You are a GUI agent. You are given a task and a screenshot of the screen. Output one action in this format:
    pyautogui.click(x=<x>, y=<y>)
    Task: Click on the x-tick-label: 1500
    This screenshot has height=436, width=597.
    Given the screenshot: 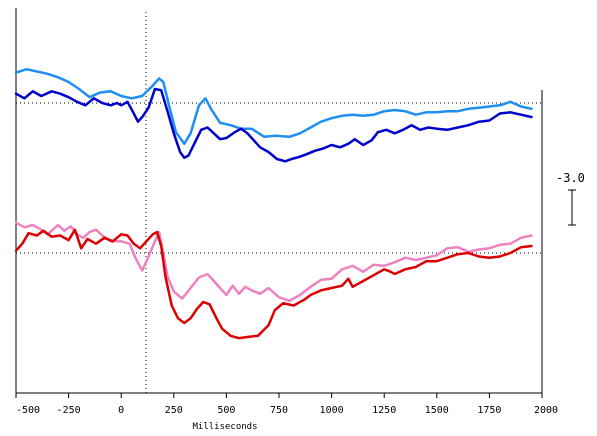 What is the action you would take?
    pyautogui.click(x=437, y=410)
    